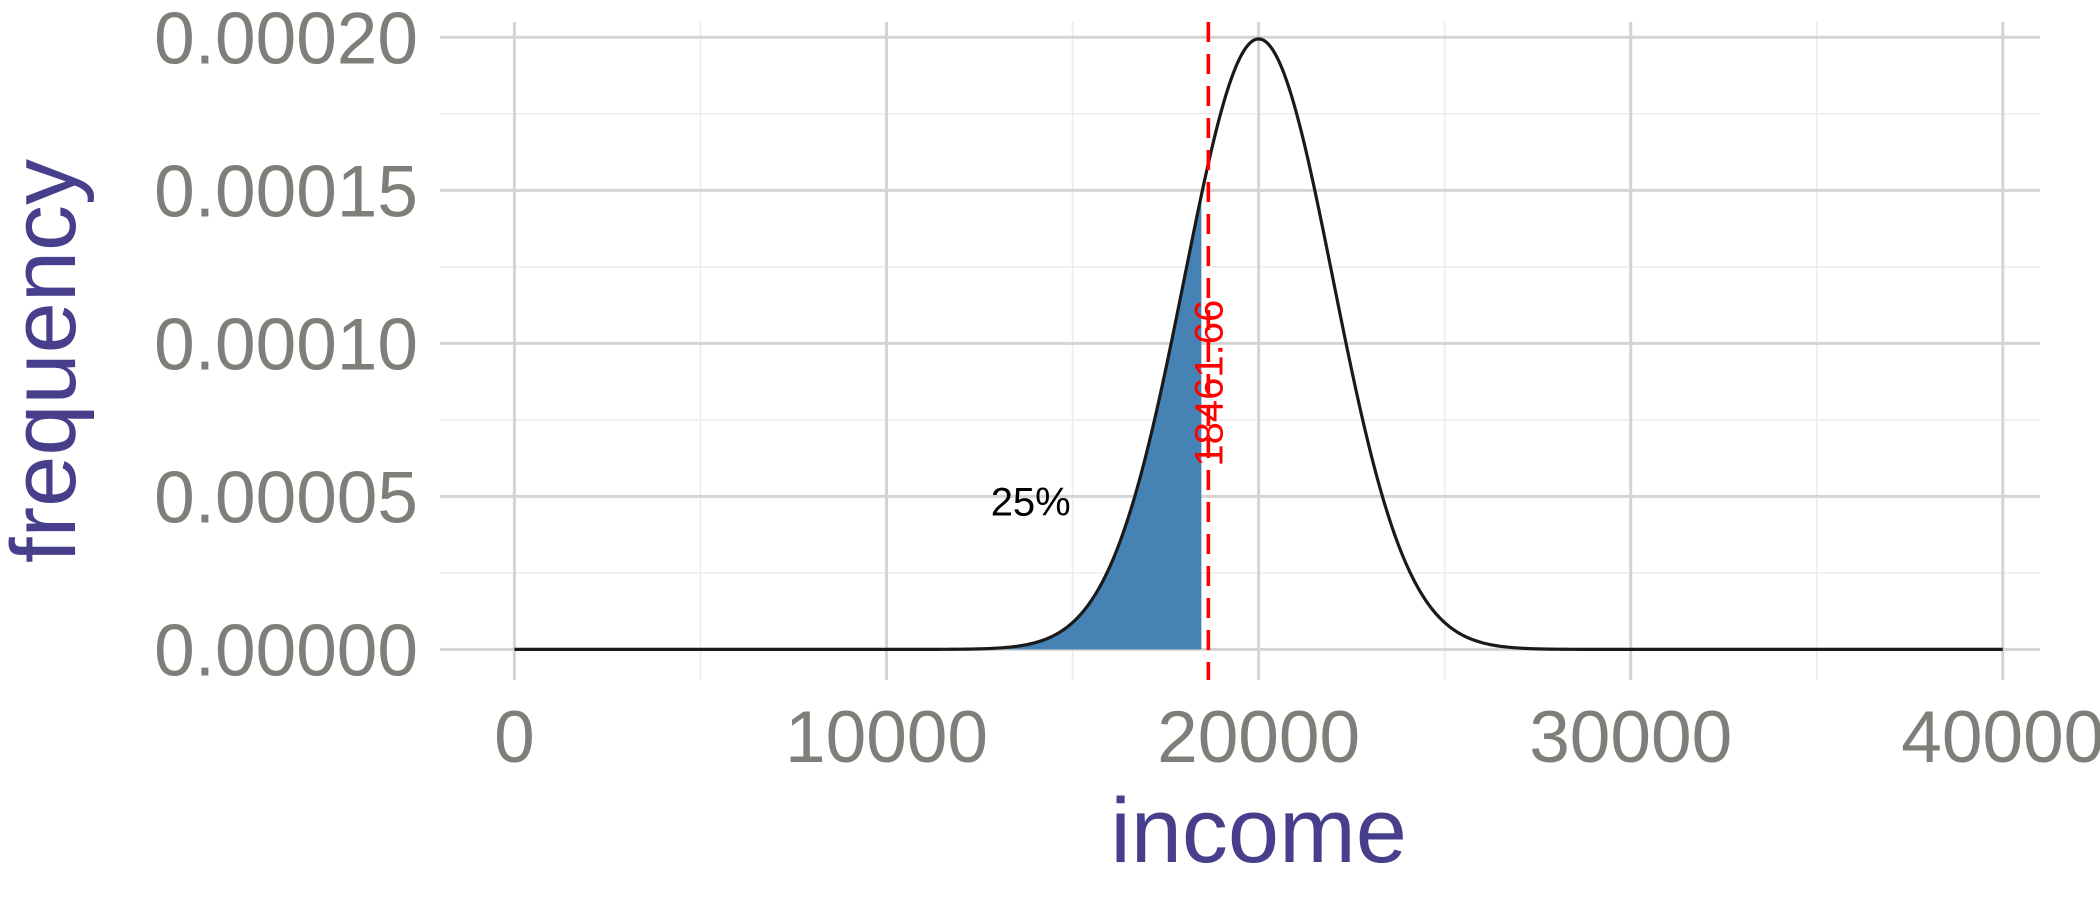 This screenshot has height=900, width=2100. What do you see at coordinates (1090, 422) in the screenshot?
I see `shaded-quantile-area` at bounding box center [1090, 422].